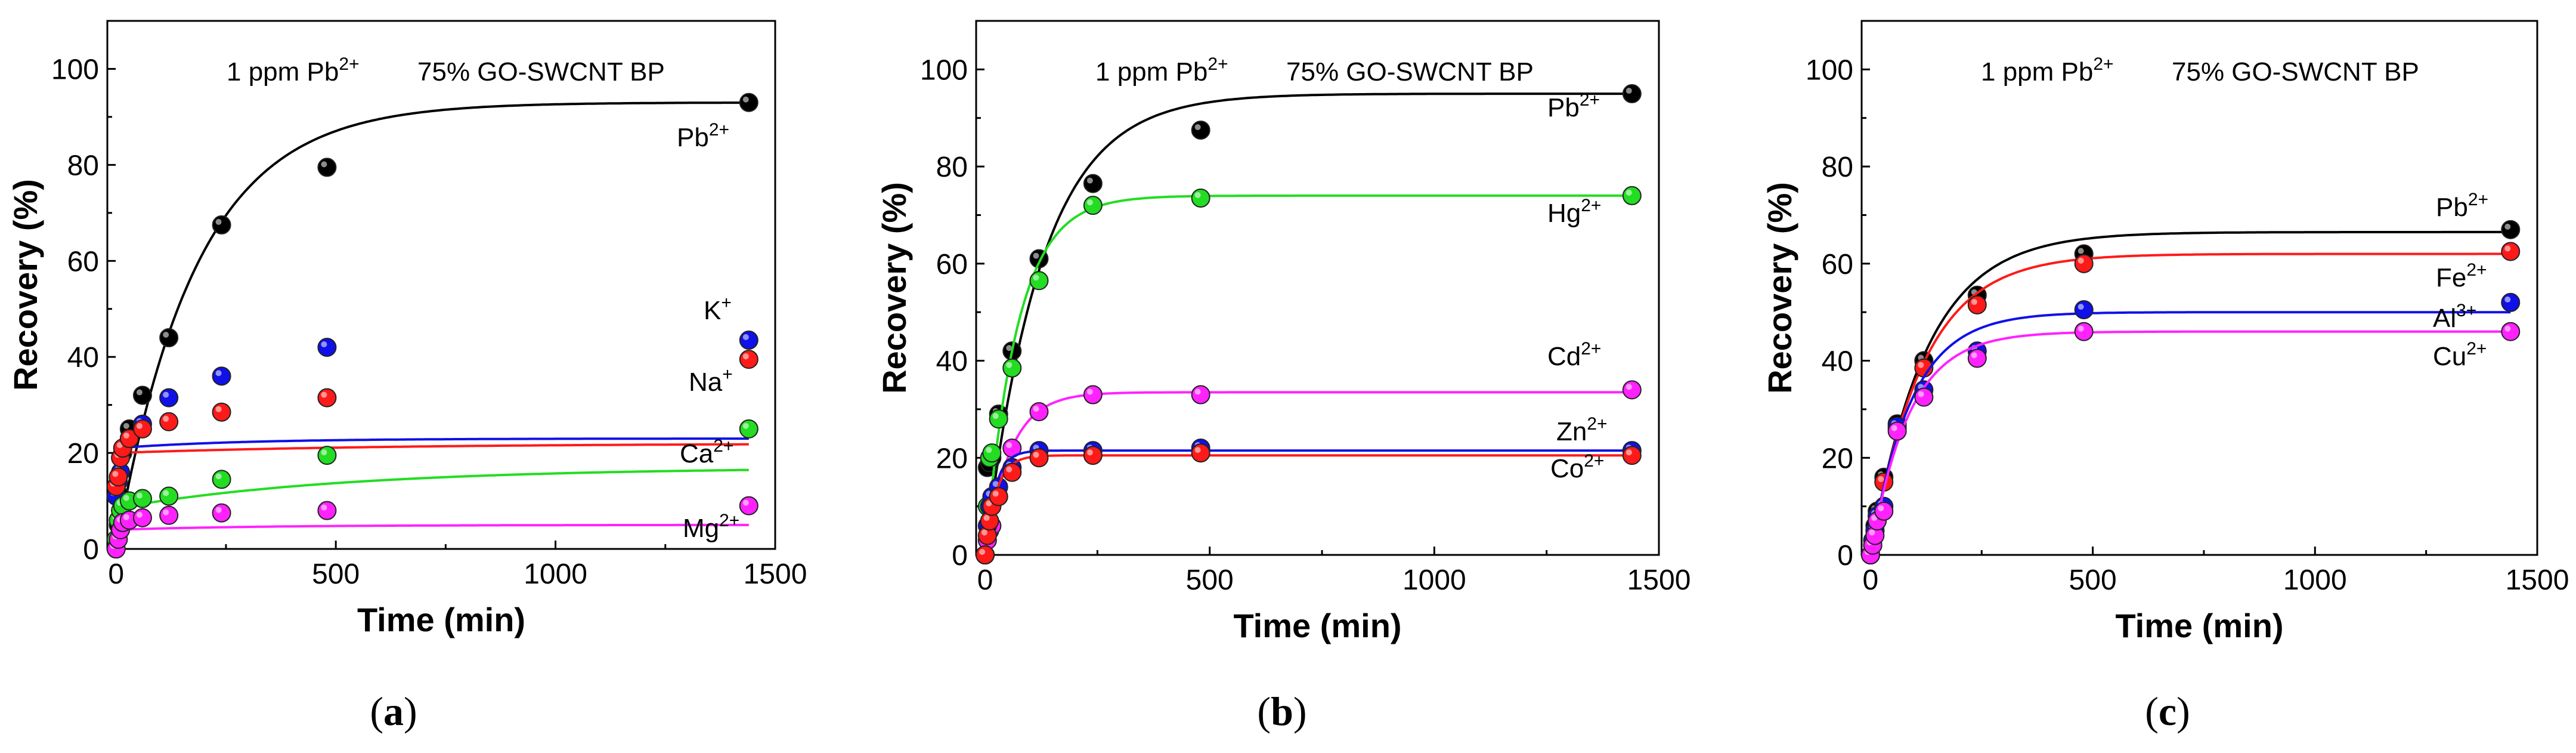  Describe the element at coordinates (541, 72) in the screenshot. I see `annotation-material: 75% GO-SWCNT BP` at that location.